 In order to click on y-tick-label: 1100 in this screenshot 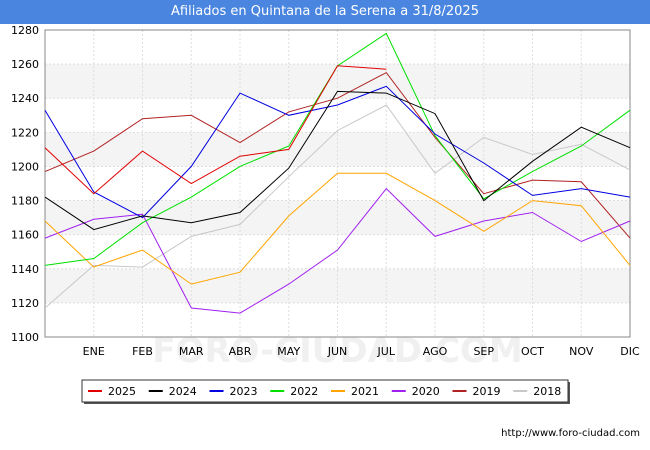, I will do `click(25, 337)`.